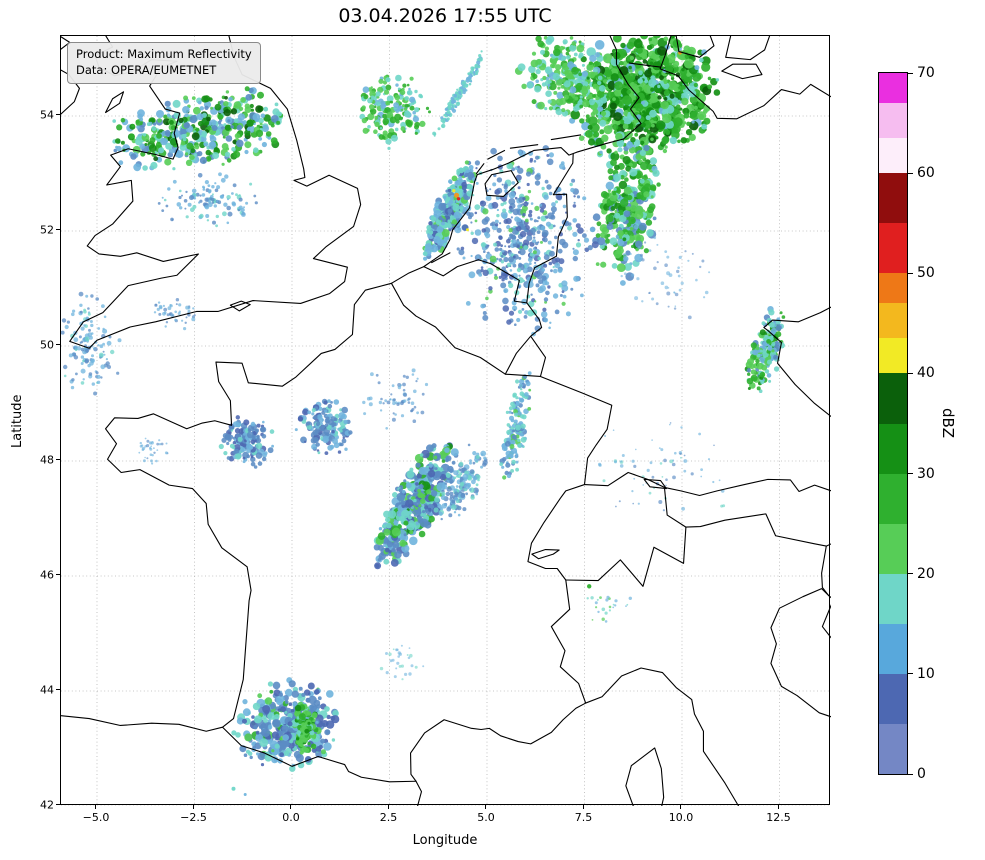  Describe the element at coordinates (948, 423) in the screenshot. I see `colorbar-title: dBZ` at that location.